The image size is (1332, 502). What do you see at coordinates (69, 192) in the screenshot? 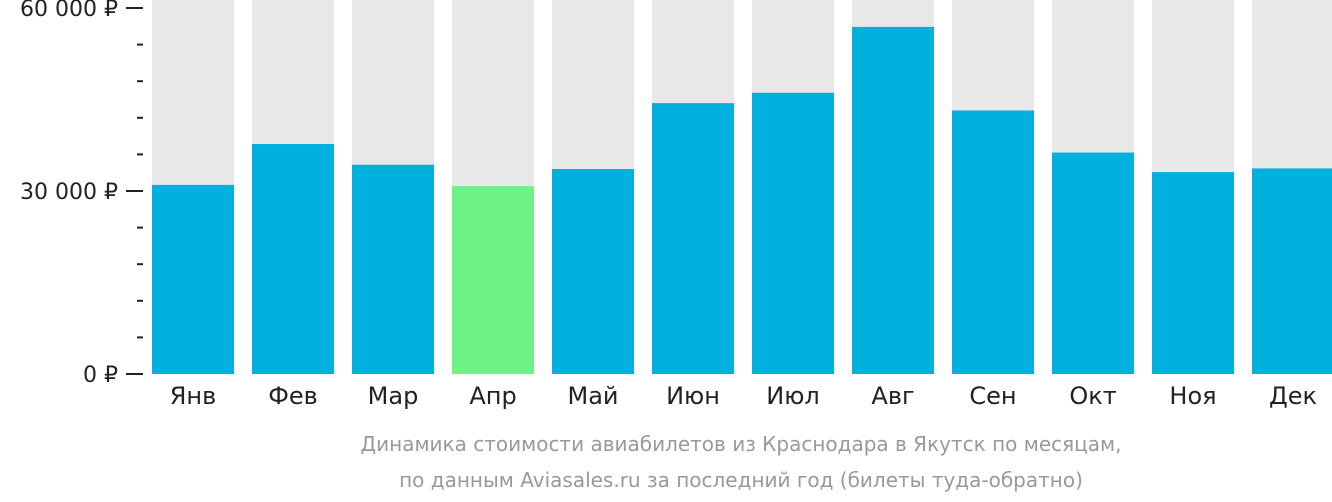
I see `y-tick-label-2: 30 000 ₽` at bounding box center [69, 192].